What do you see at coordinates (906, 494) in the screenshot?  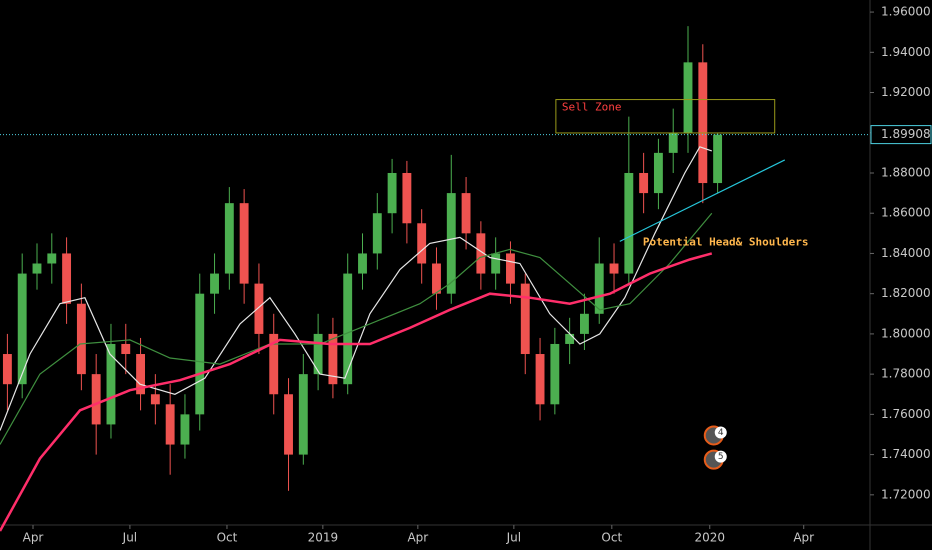 I see `y-tick-label: 1.72000` at bounding box center [906, 494].